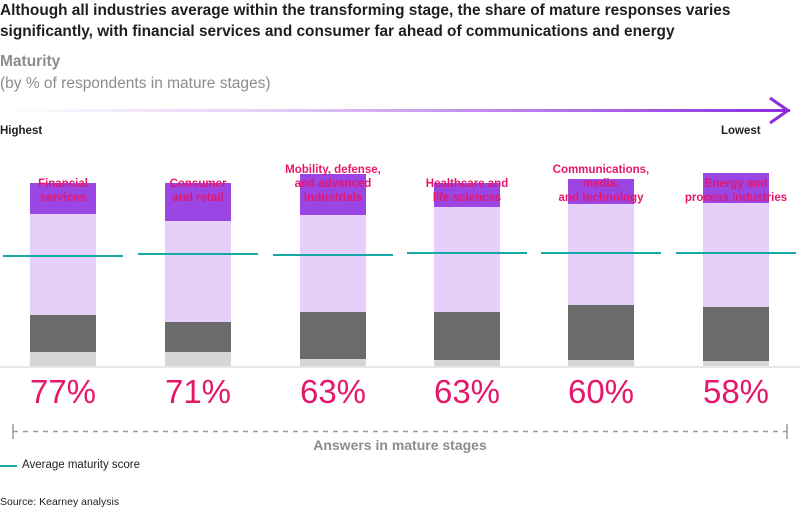 This screenshot has width=800, height=510. Describe the element at coordinates (399, 254) in the screenshot. I see `average-lines` at that location.